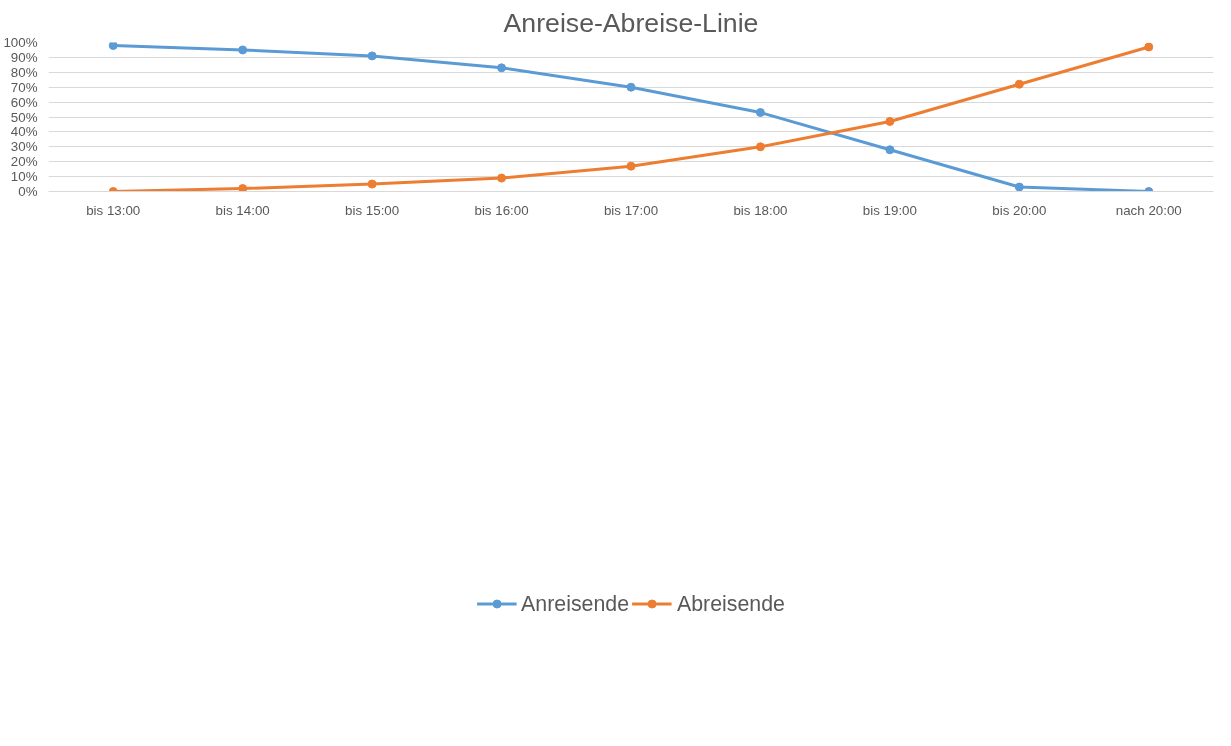 The image size is (1231, 746). Describe the element at coordinates (731, 604) in the screenshot. I see `legend-label: Abreisende` at that location.